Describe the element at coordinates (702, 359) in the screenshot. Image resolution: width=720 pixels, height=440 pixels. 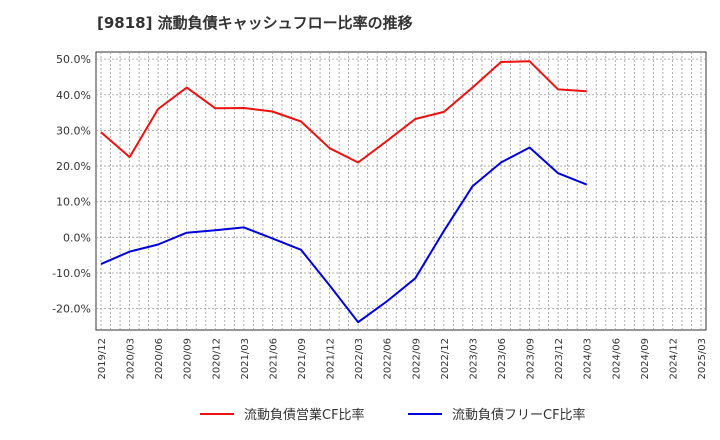
I see `x-tick-label: 2025/03` at that location.